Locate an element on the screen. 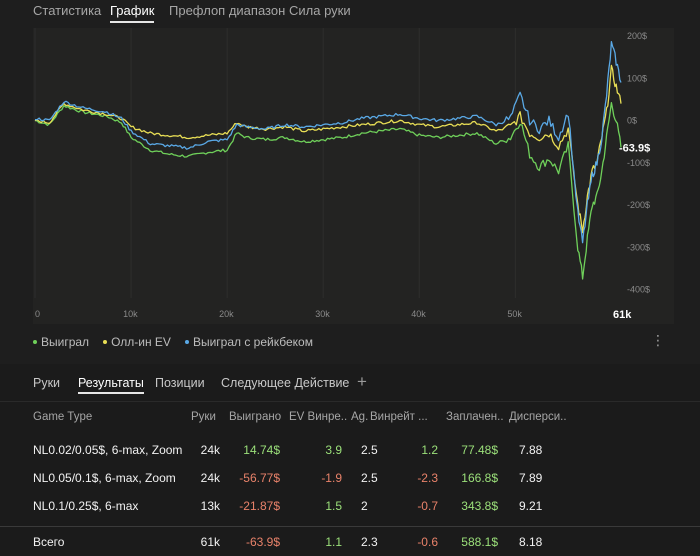 The image size is (700, 556). cell-game-type: Всего is located at coordinates (49, 542).